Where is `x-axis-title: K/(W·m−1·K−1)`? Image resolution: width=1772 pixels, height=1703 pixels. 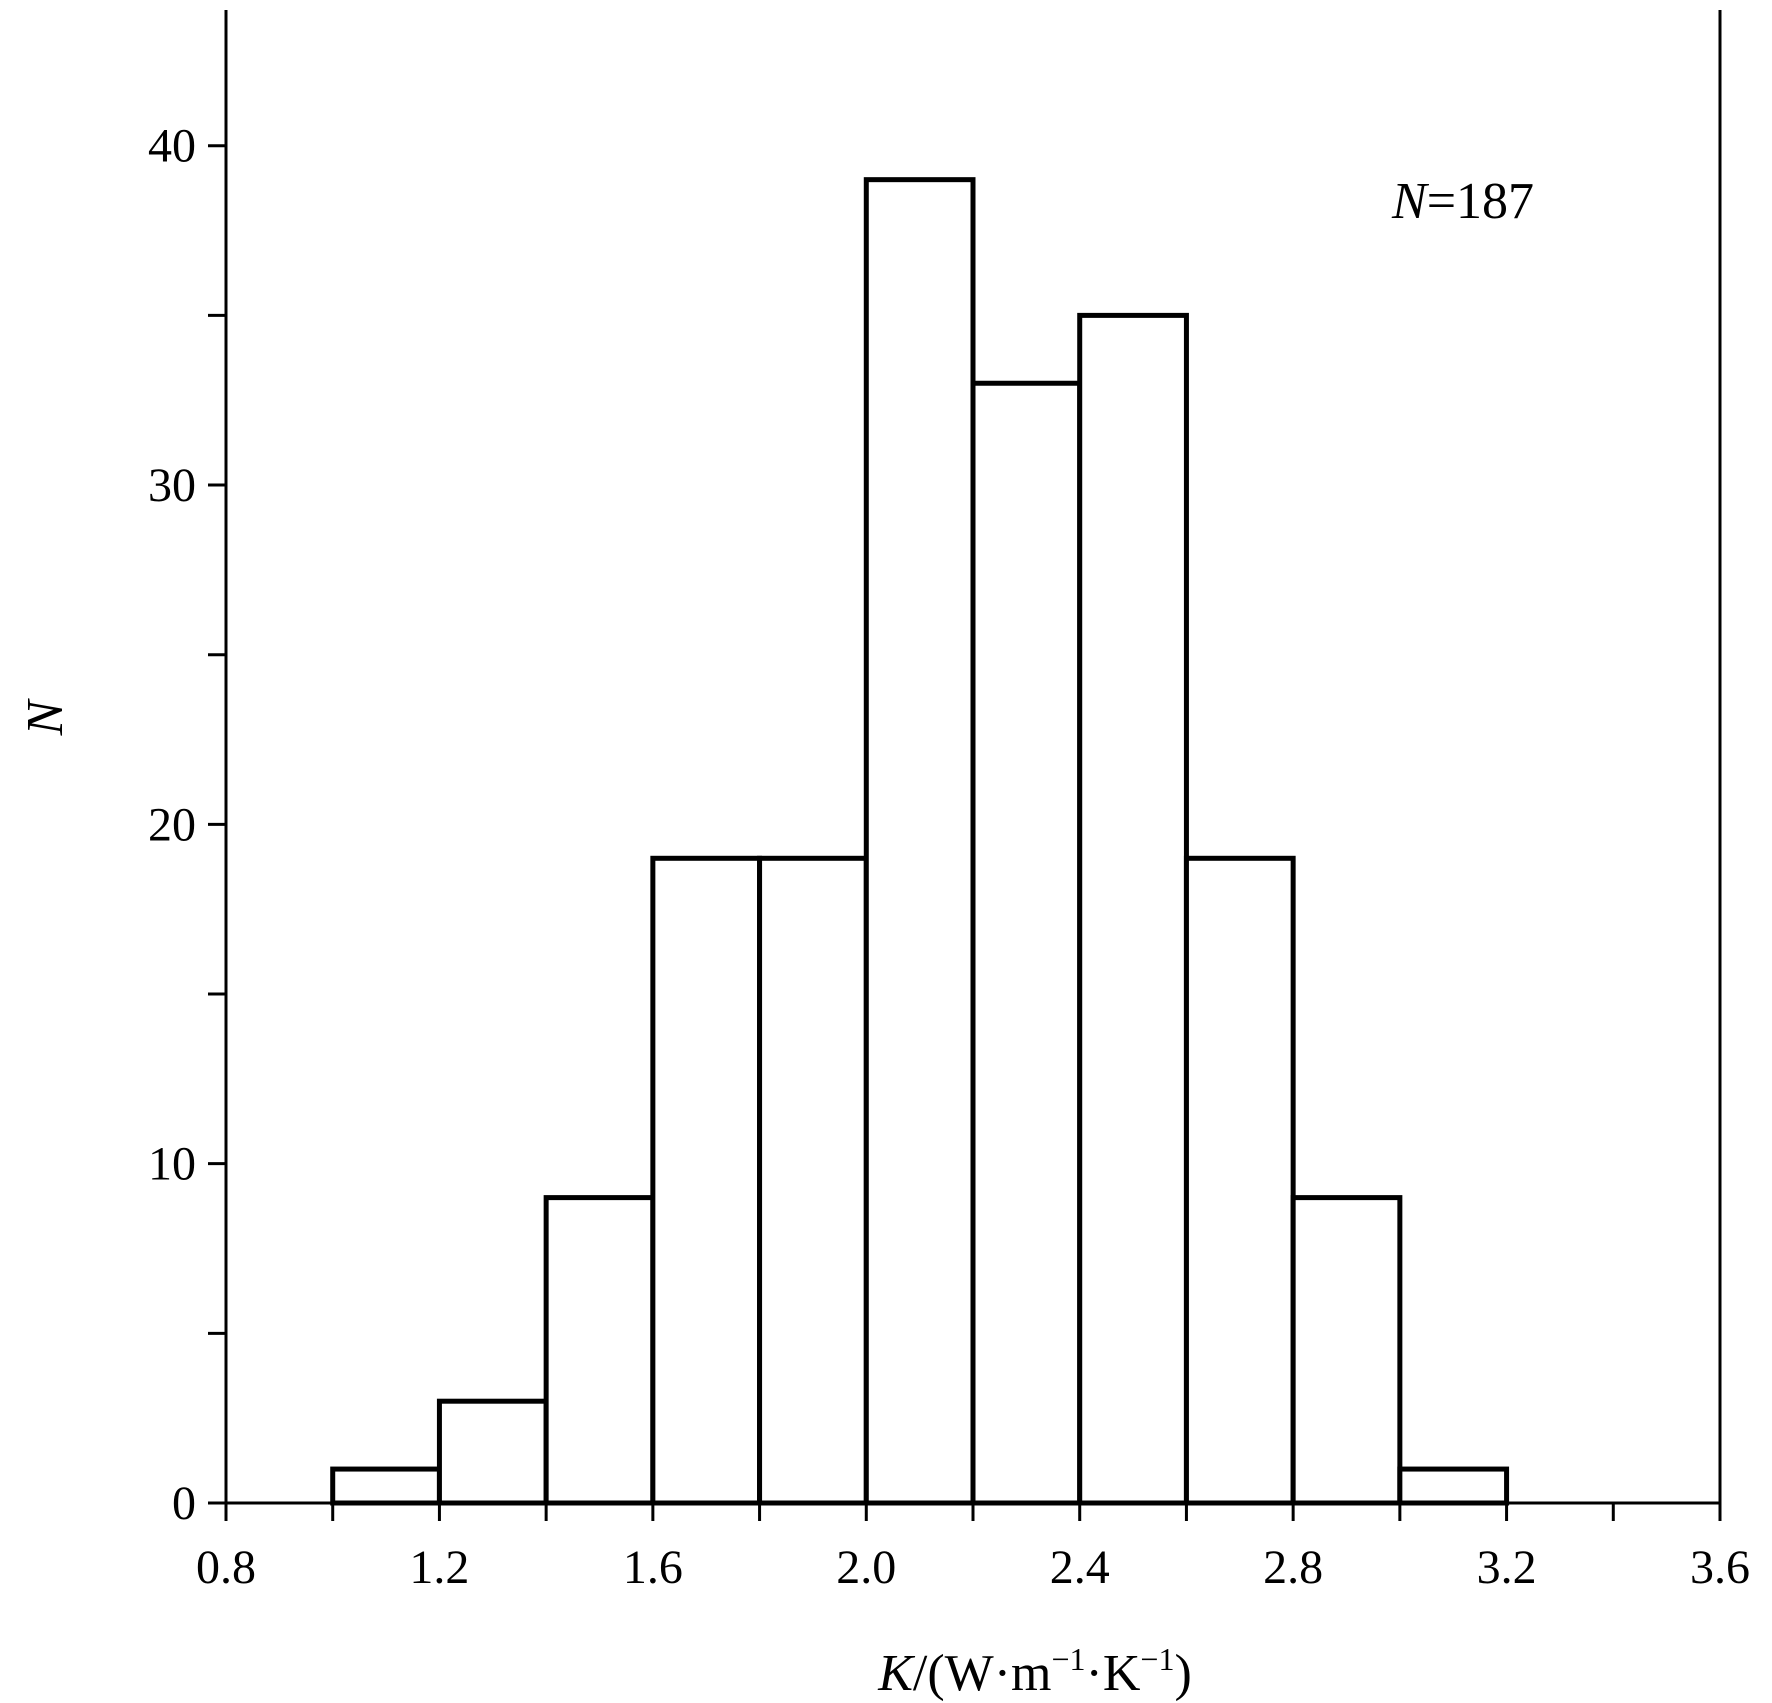 x-axis-title: K/(W·m−1·K−1) is located at coordinates (1034, 1671).